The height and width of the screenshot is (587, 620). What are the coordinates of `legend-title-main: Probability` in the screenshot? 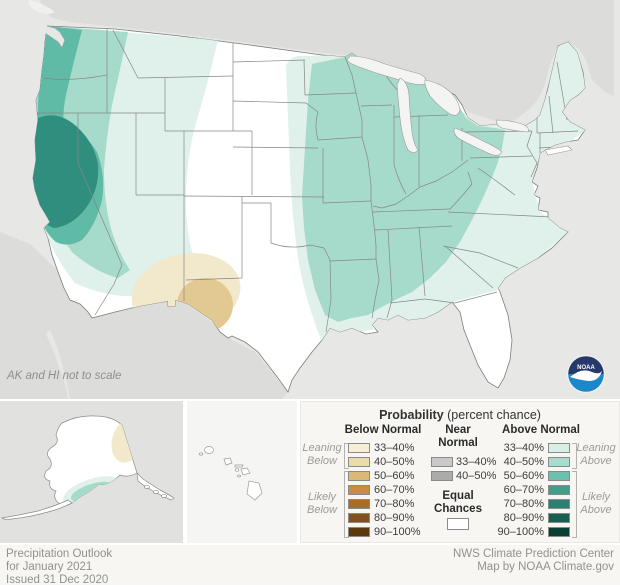 It's located at (411, 415).